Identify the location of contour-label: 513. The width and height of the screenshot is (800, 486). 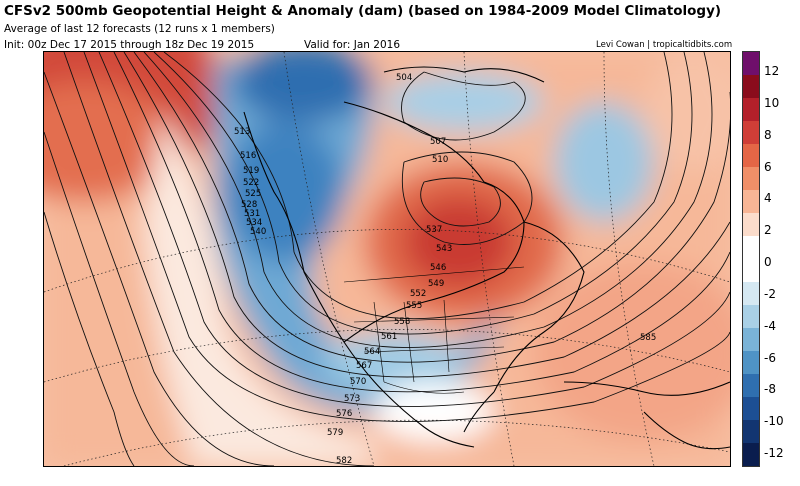
(242, 132).